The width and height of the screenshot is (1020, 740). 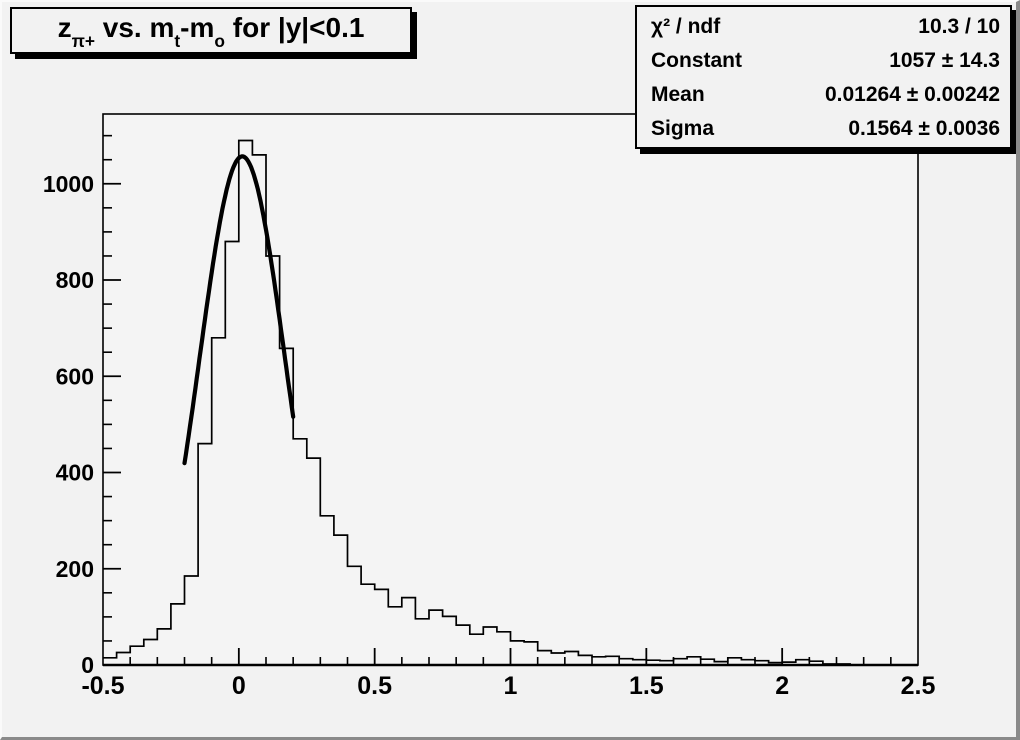 I want to click on svg-text: 400, so click(x=75, y=473).